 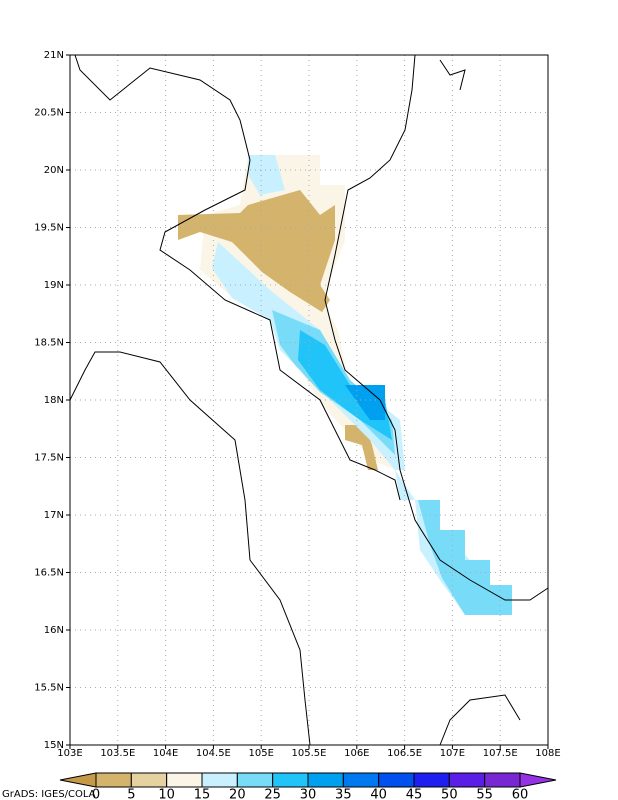 I want to click on x-tick-label: 105.5E, so click(x=309, y=753).